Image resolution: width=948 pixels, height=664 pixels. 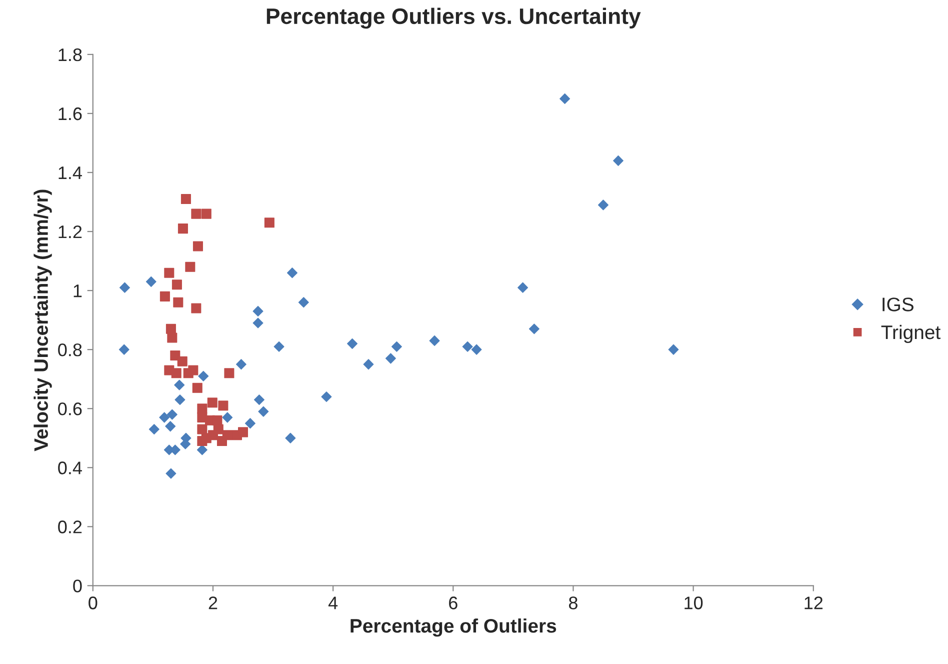 What do you see at coordinates (70, 409) in the screenshot?
I see `y-tick-label: 0.6` at bounding box center [70, 409].